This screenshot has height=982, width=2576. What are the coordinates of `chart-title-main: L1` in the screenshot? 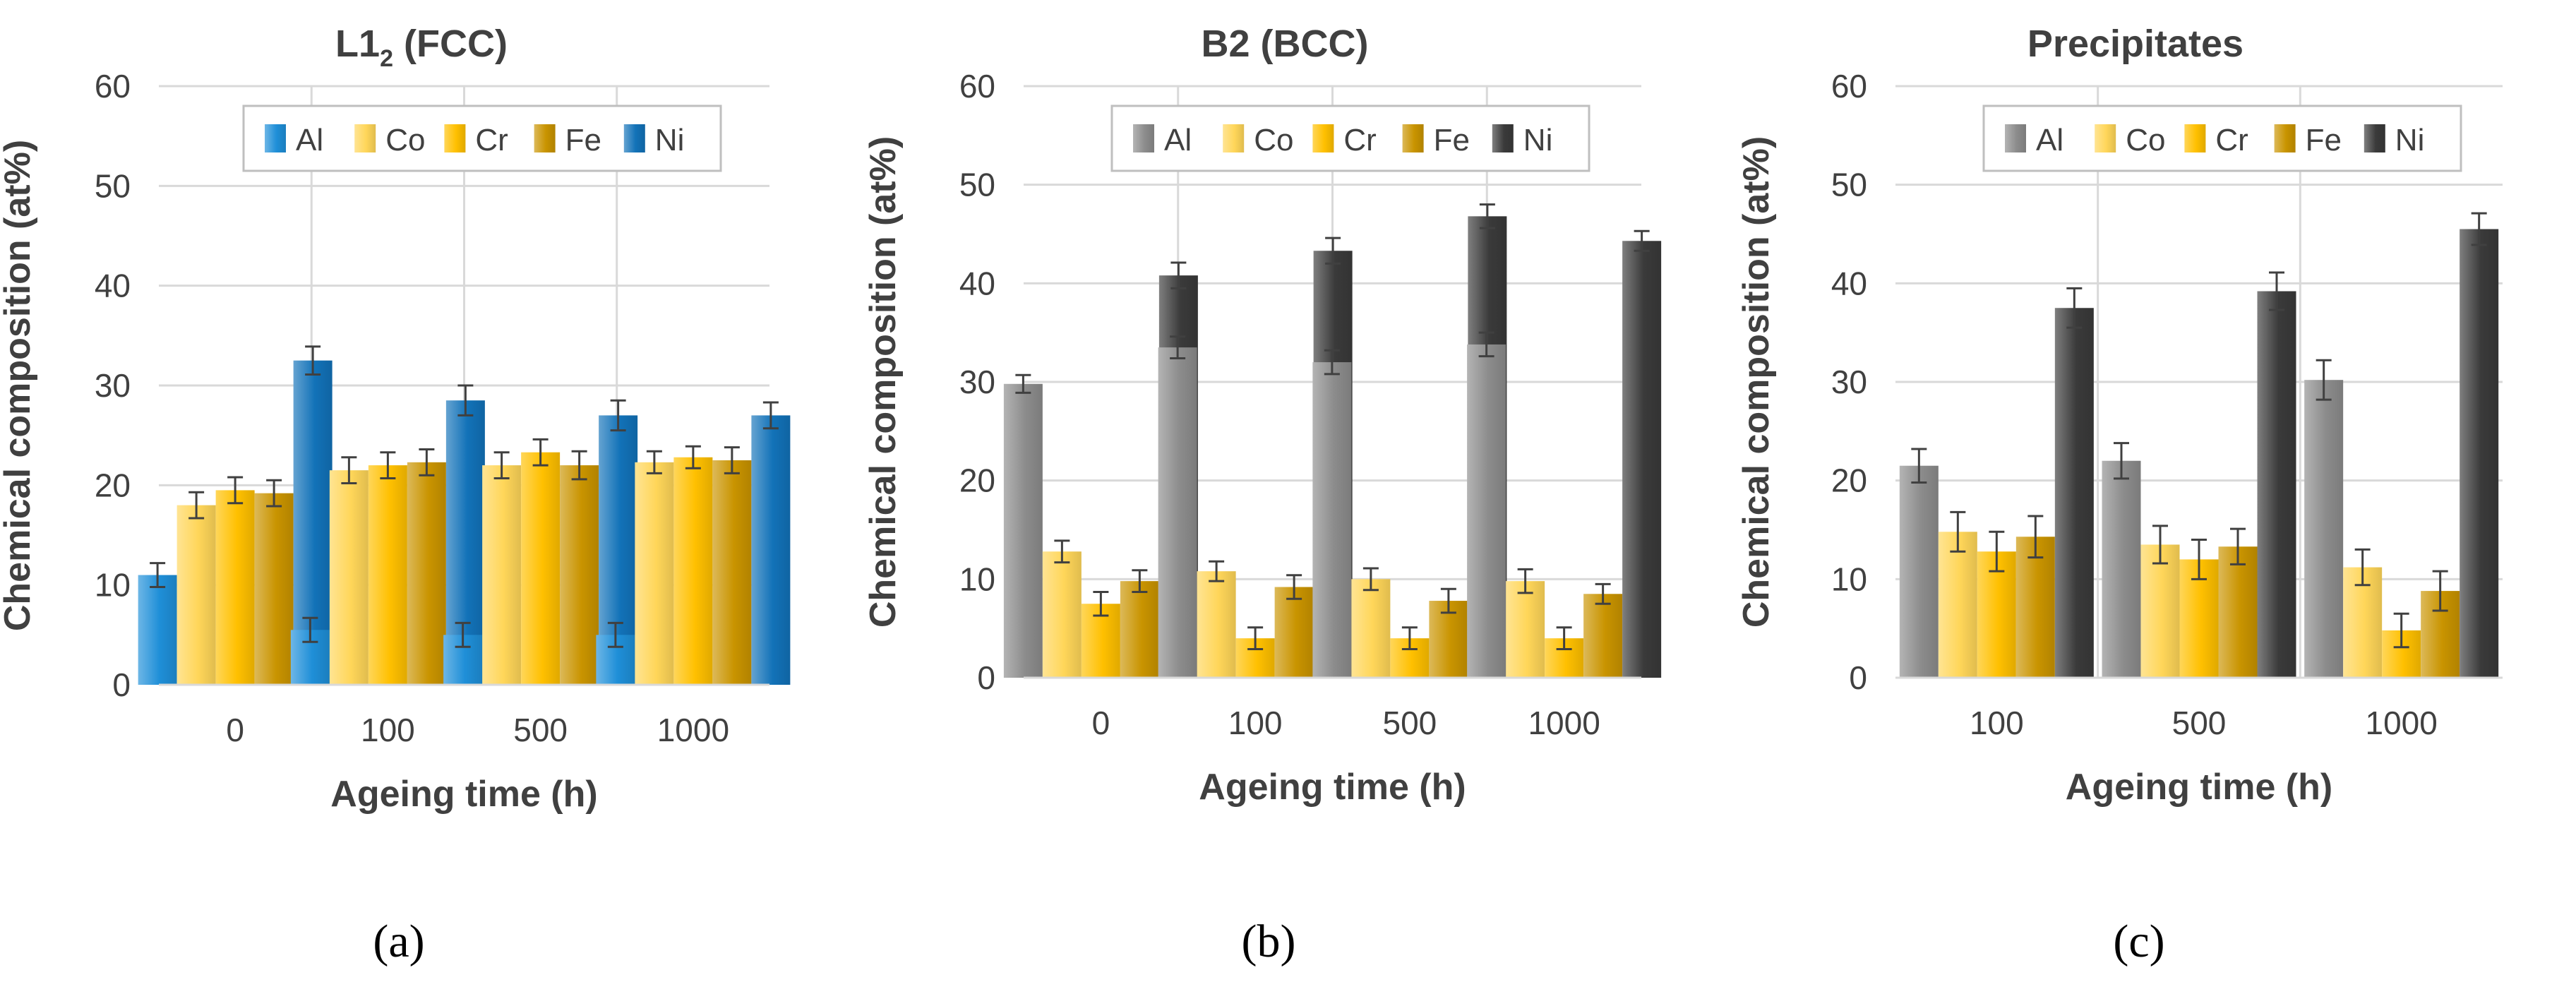 It's located at (357, 44).